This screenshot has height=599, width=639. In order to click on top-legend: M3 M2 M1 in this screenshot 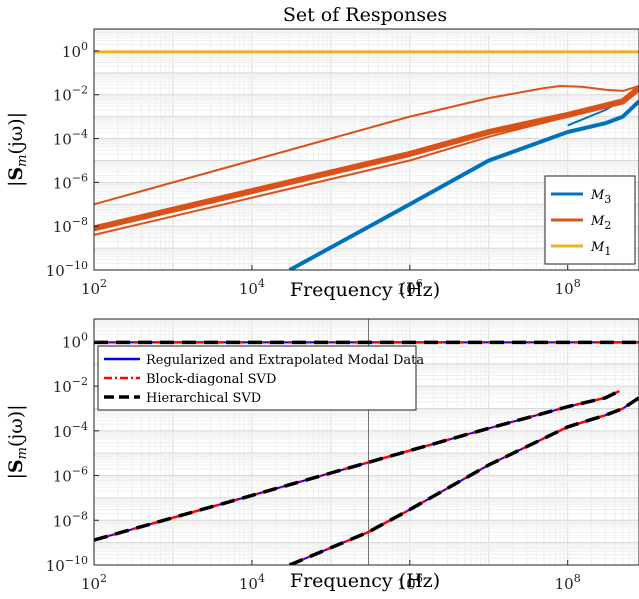, I will do `click(590, 220)`.